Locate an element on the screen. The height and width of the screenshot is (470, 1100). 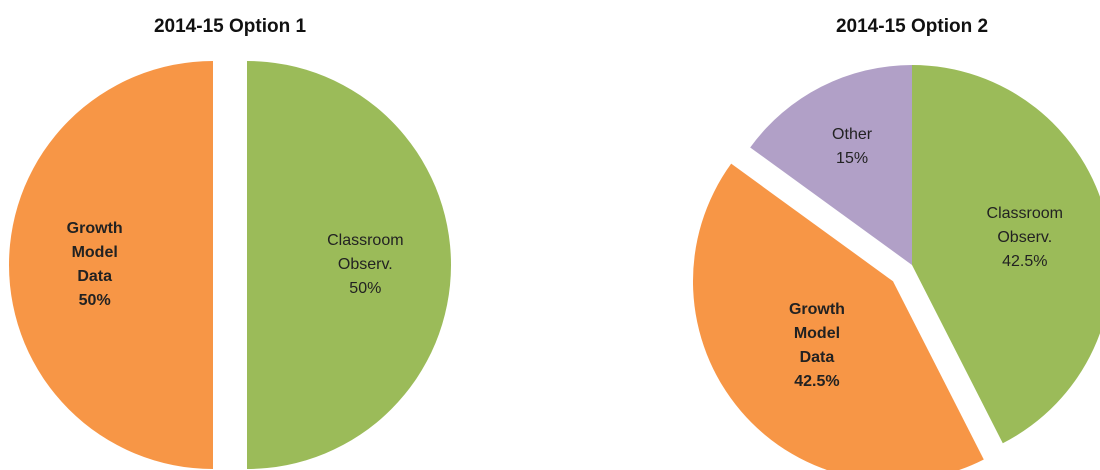
slice-label: Growth Model Data 42.5% is located at coordinates (817, 346).